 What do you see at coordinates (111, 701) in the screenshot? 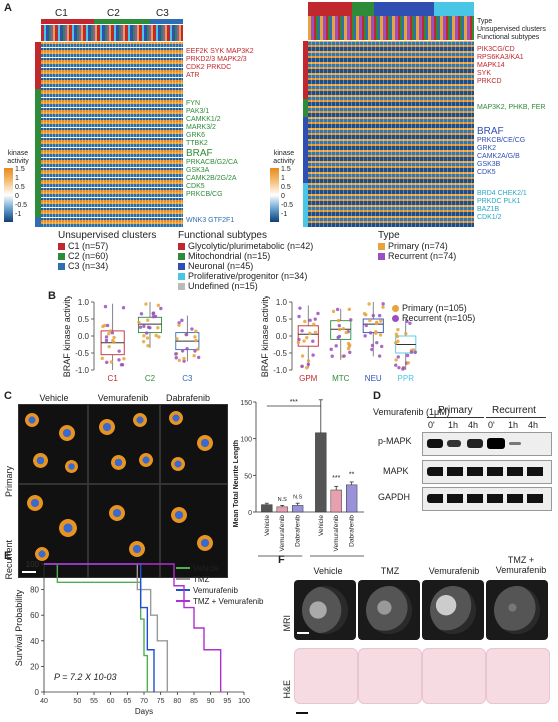
I see `x-tick-label: 60` at bounding box center [111, 701].